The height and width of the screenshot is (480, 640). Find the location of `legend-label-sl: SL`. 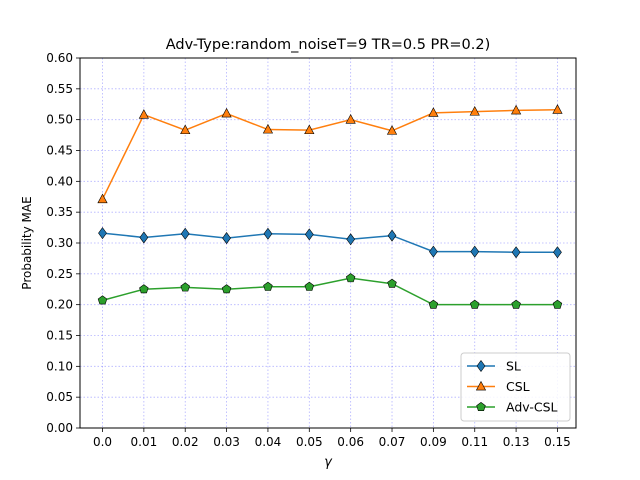

legend-label-sl: SL is located at coordinates (513, 366).